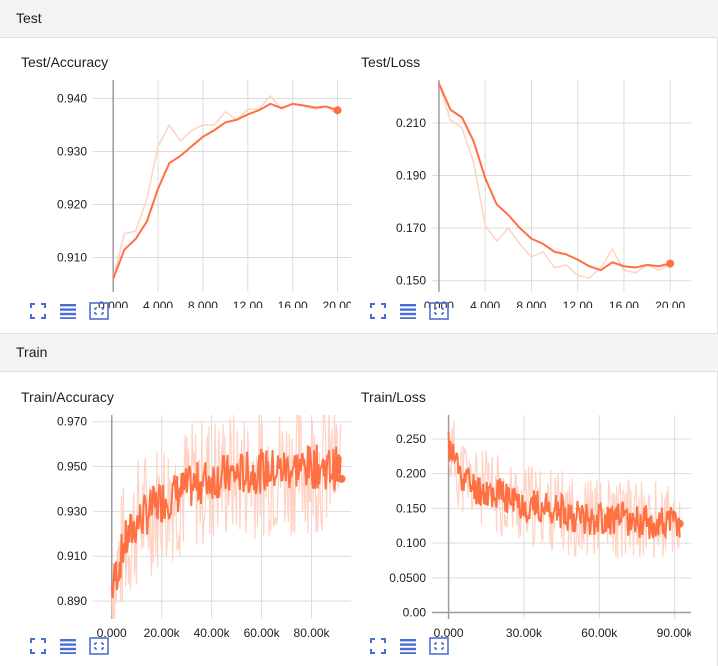 Image resolution: width=718 pixels, height=666 pixels. Describe the element at coordinates (312, 633) in the screenshot. I see `x-tick-label: 80.00k` at that location.